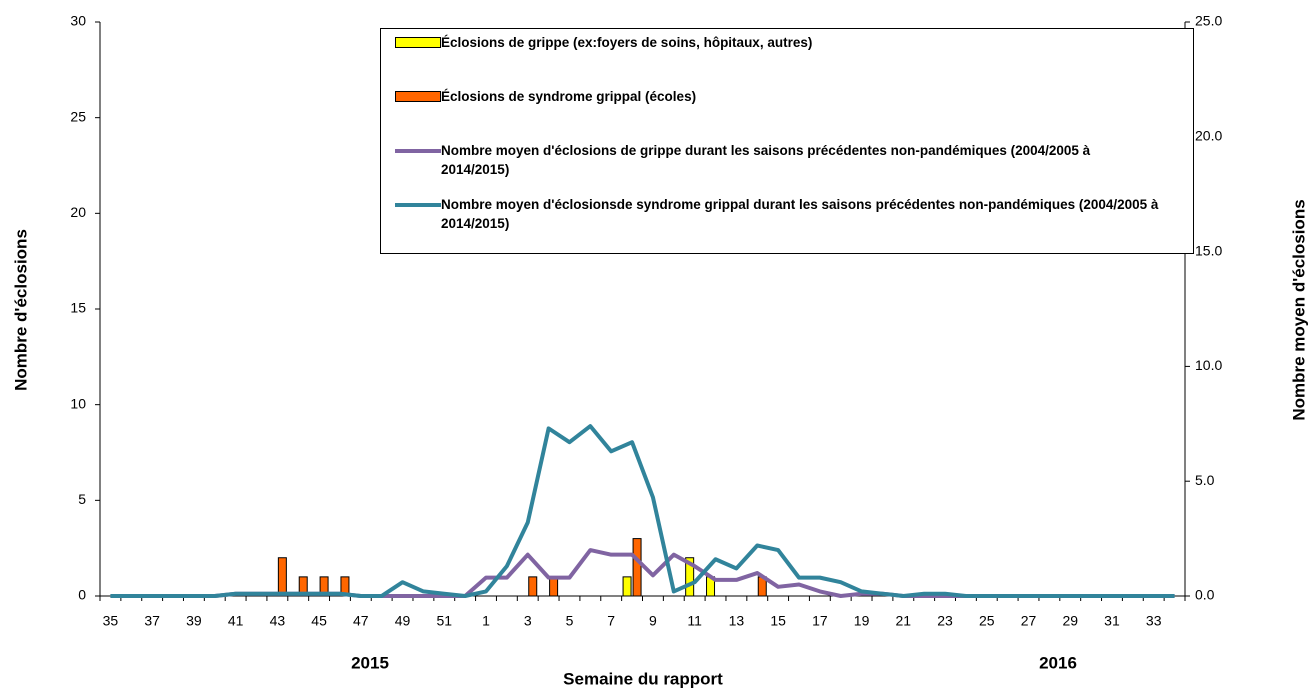 The height and width of the screenshot is (691, 1315). I want to click on x-tick-label: 13, so click(737, 621).